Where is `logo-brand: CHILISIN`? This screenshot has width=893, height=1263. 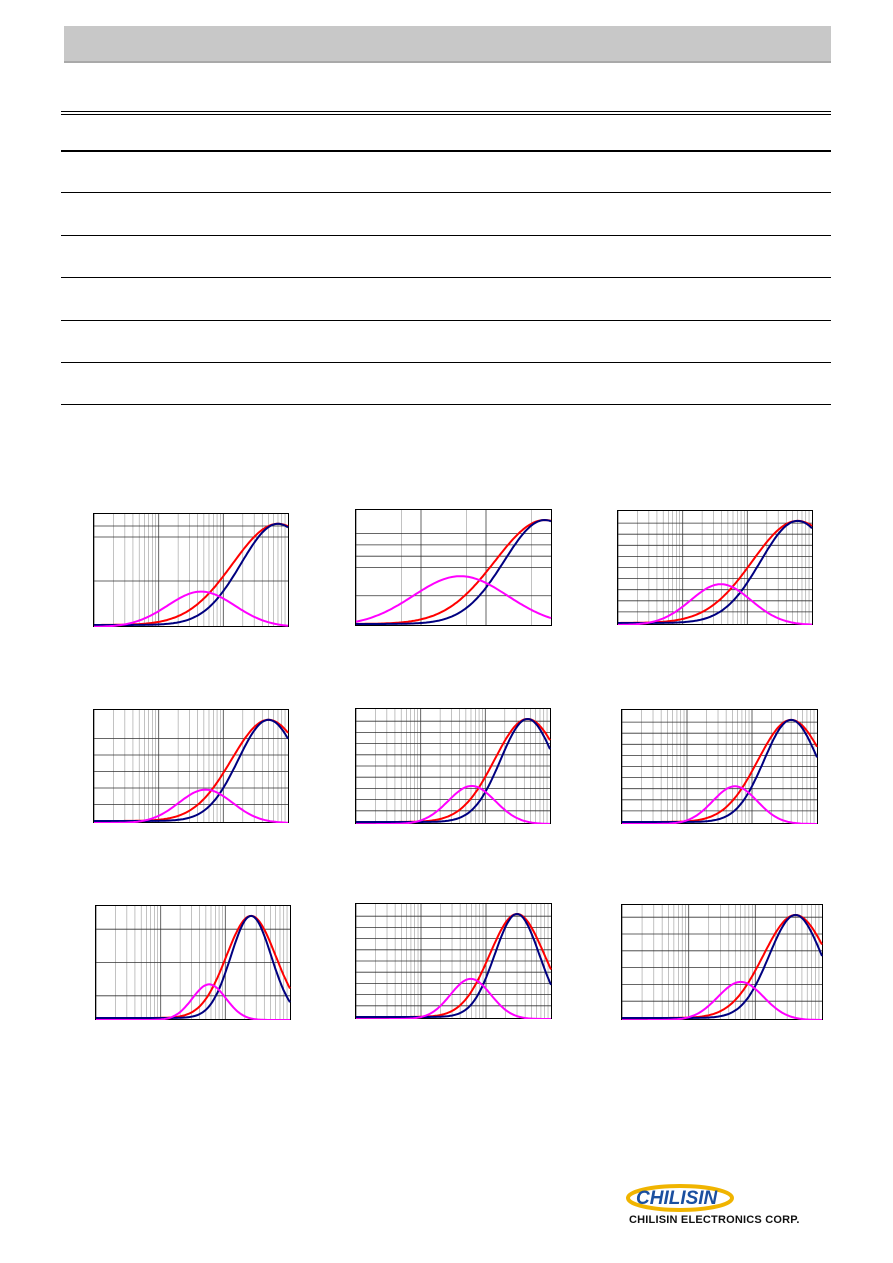 logo-brand: CHILISIN is located at coordinates (677, 1198).